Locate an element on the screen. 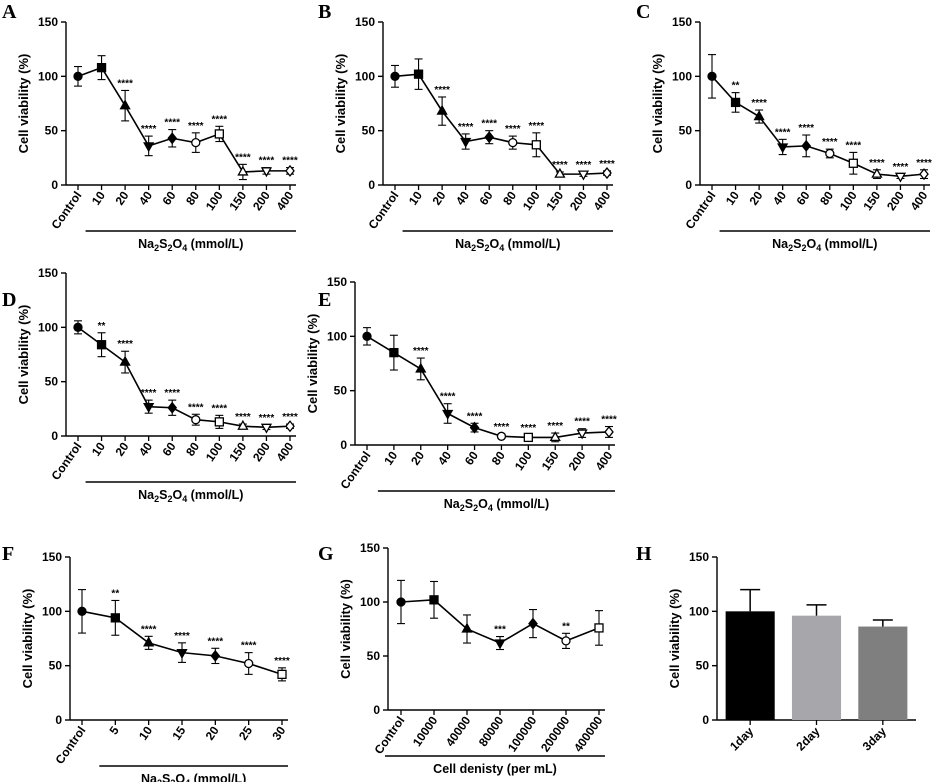 This screenshot has height=782, width=941. panel-letter: G is located at coordinates (326, 554).